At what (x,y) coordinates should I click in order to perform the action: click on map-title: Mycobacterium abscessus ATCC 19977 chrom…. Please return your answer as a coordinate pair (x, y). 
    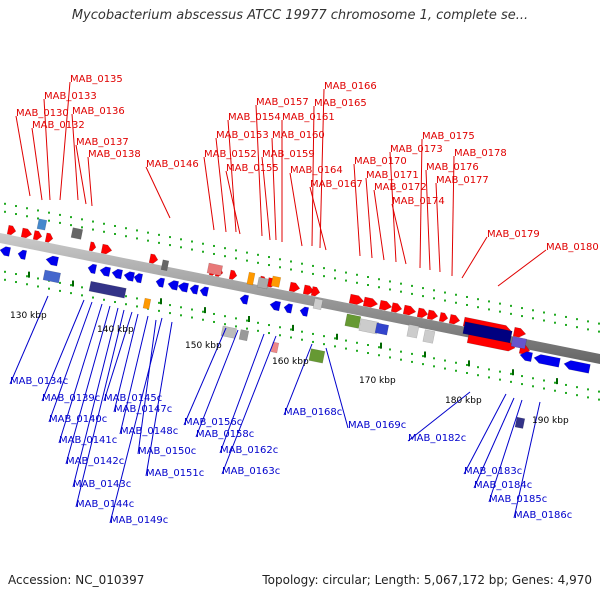
    Looking at the image, I should click on (300, 15).